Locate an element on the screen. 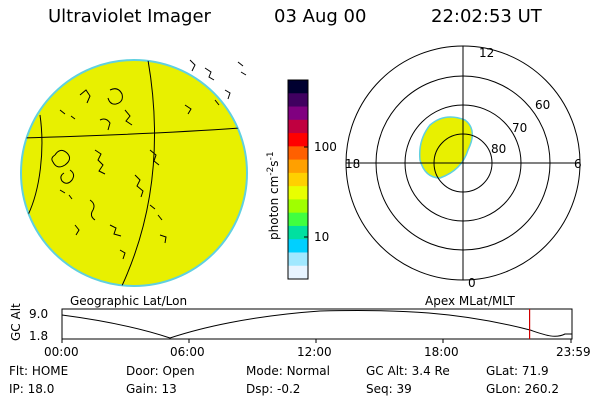 The width and height of the screenshot is (600, 400). info-gain: Gain: 13 is located at coordinates (151, 389).